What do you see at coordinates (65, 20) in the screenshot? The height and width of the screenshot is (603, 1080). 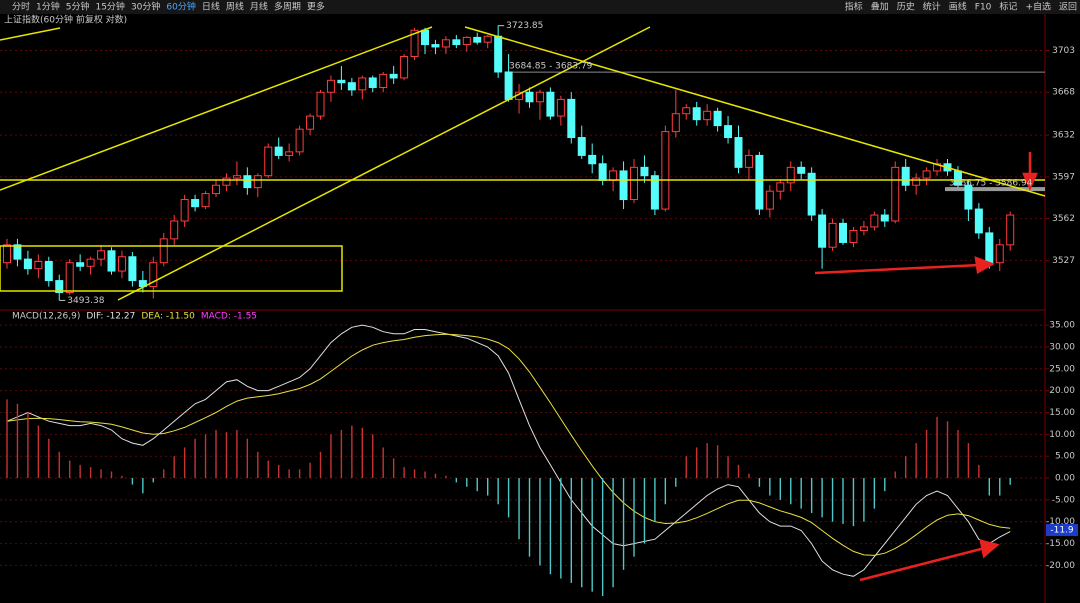 I see `chart-title: 上证指数(60分钟 前复权 对数)` at bounding box center [65, 20].